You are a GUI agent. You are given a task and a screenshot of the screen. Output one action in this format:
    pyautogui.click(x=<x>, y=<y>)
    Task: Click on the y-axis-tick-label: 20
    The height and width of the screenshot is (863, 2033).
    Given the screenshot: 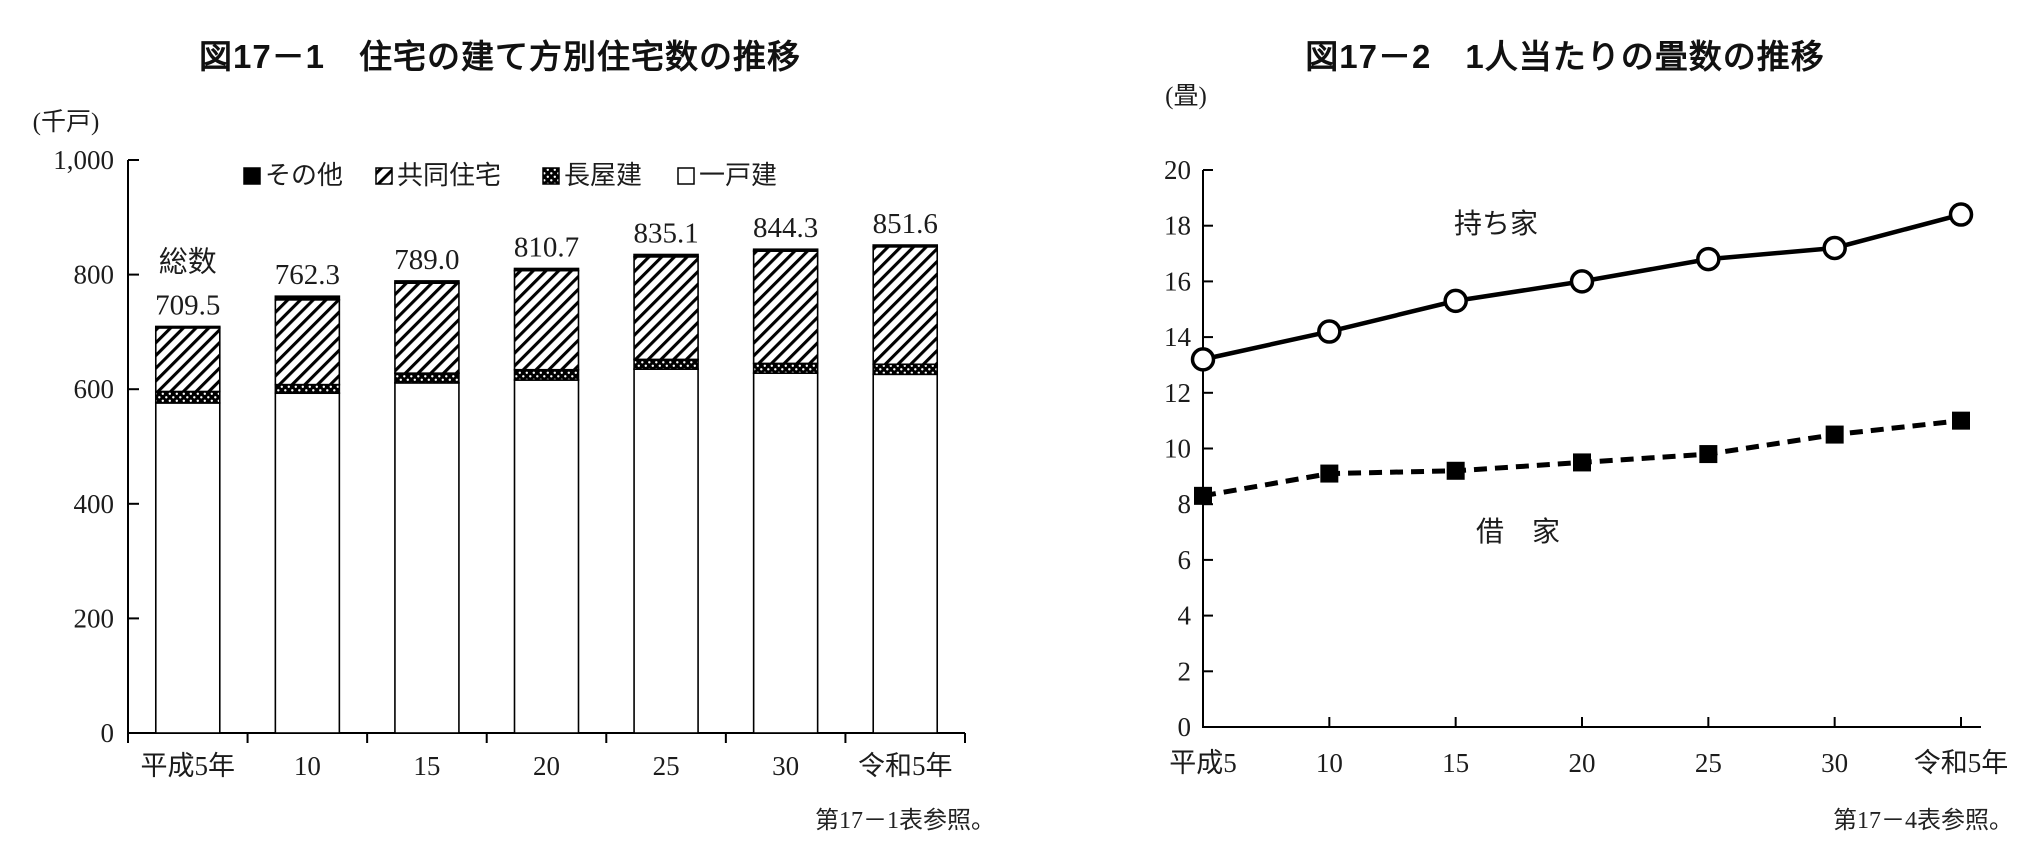 What is the action you would take?
    pyautogui.click(x=1177, y=170)
    